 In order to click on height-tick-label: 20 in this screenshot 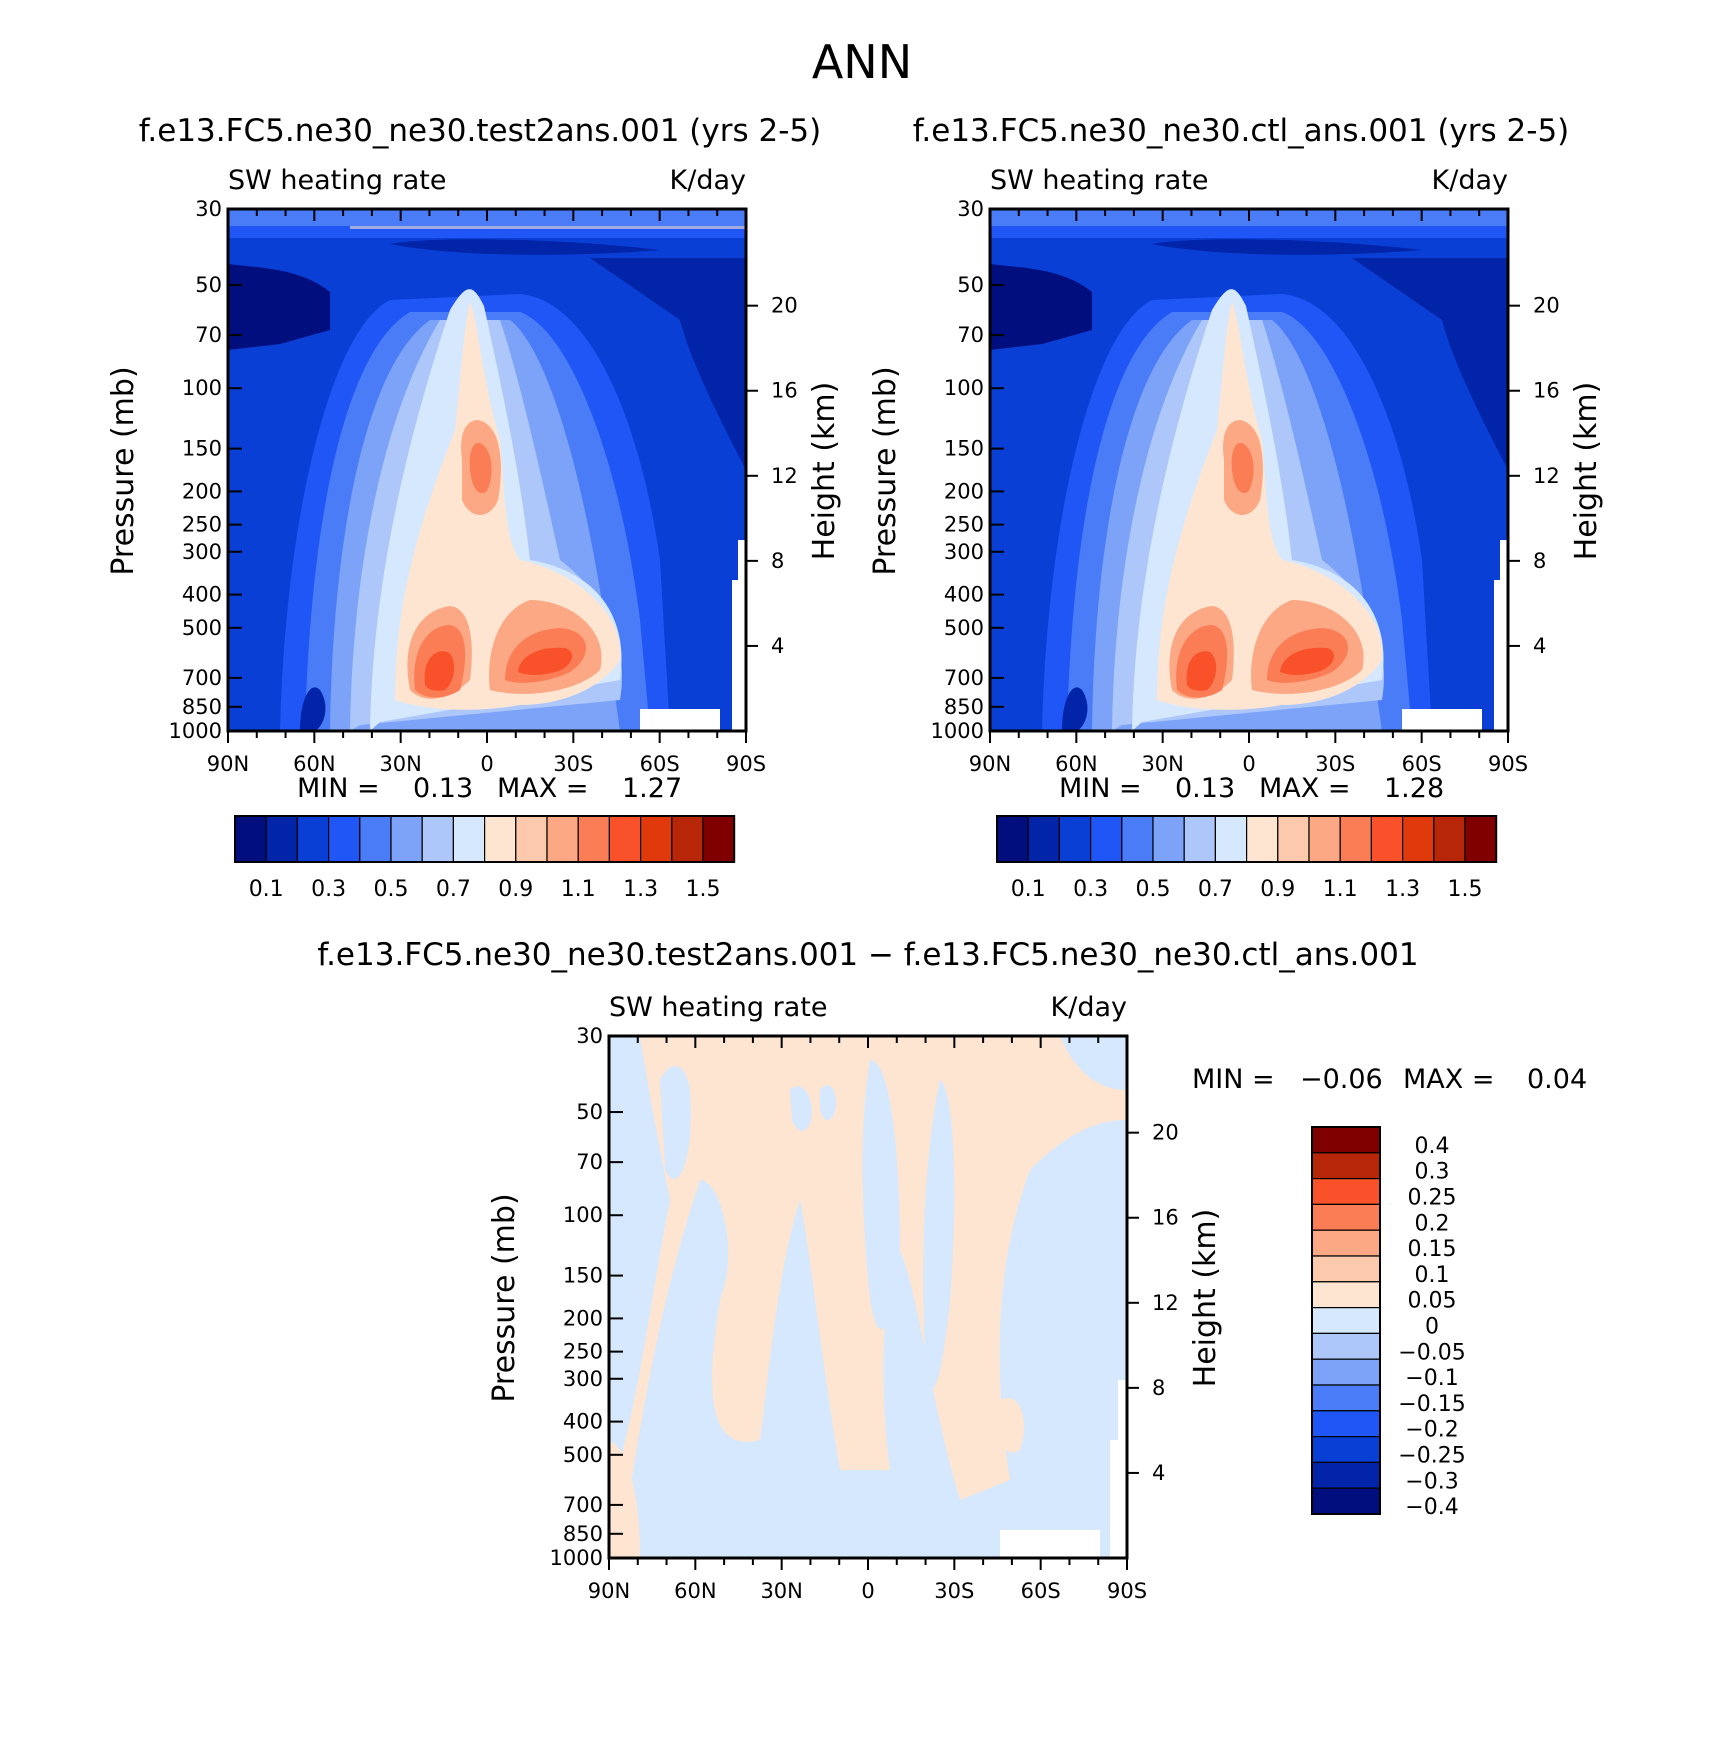, I will do `click(784, 306)`.